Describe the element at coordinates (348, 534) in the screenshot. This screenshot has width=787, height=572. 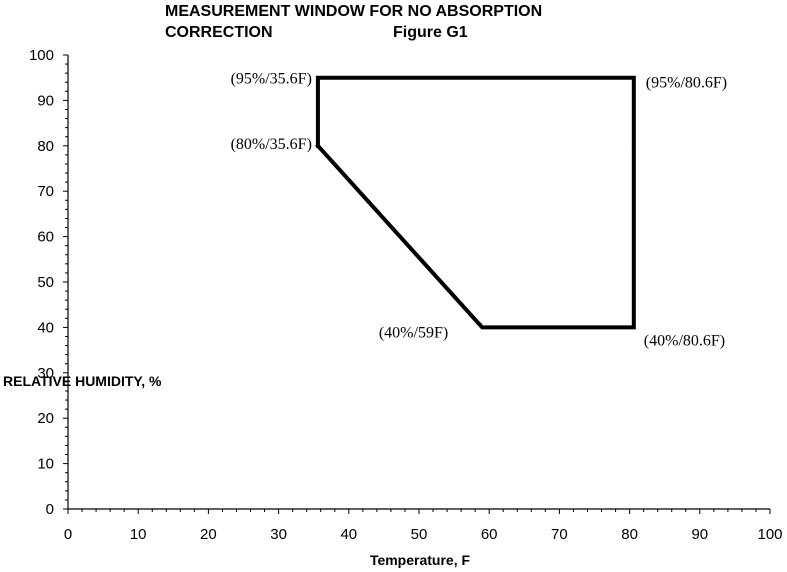
I see `x-tick-label: 40` at that location.